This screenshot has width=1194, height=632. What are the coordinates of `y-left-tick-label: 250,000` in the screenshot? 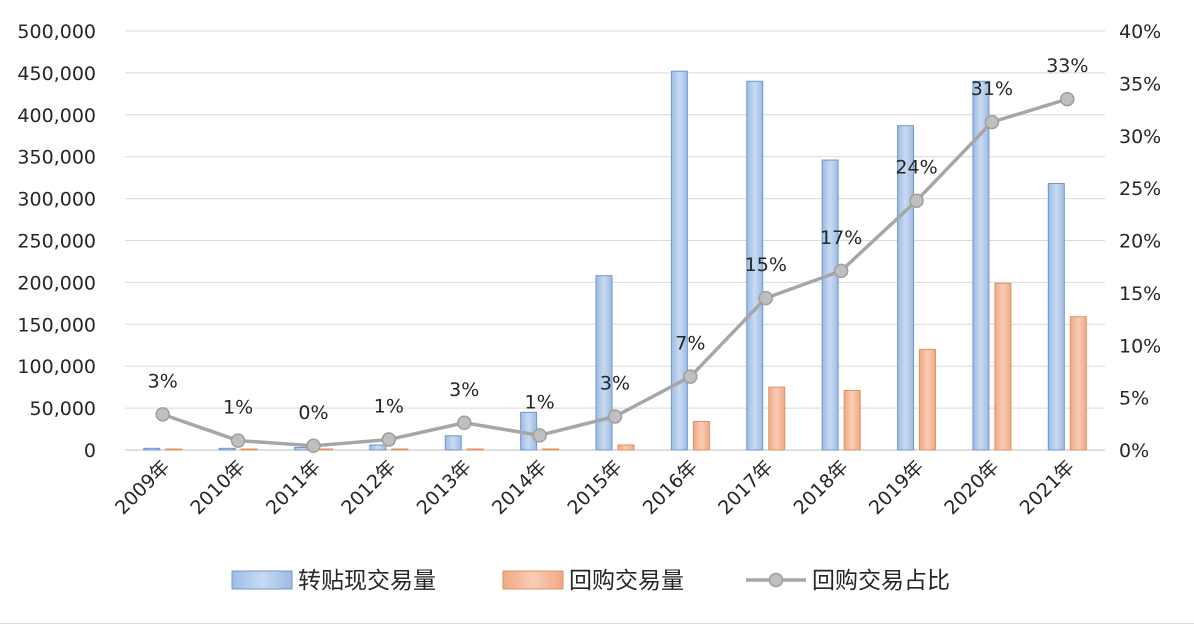 It's located at (56, 242).